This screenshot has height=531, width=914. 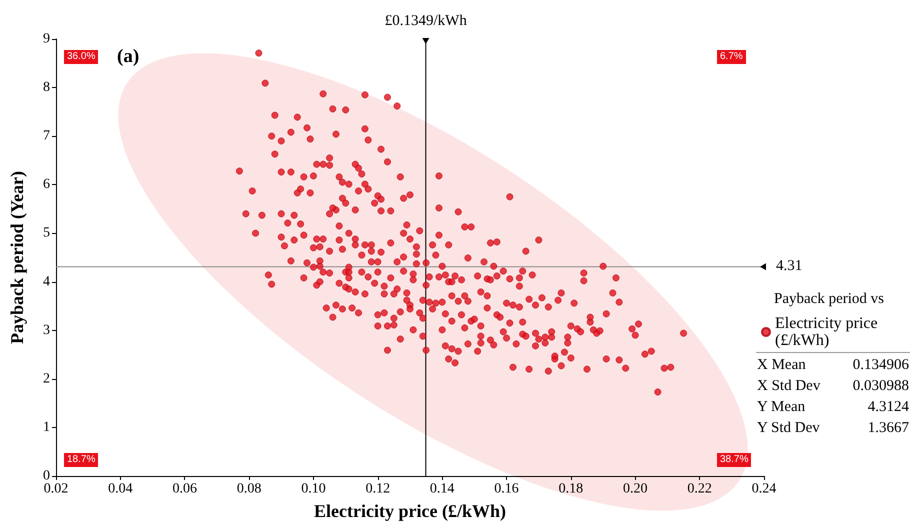 I want to click on annotation: X Mean, so click(x=781, y=365).